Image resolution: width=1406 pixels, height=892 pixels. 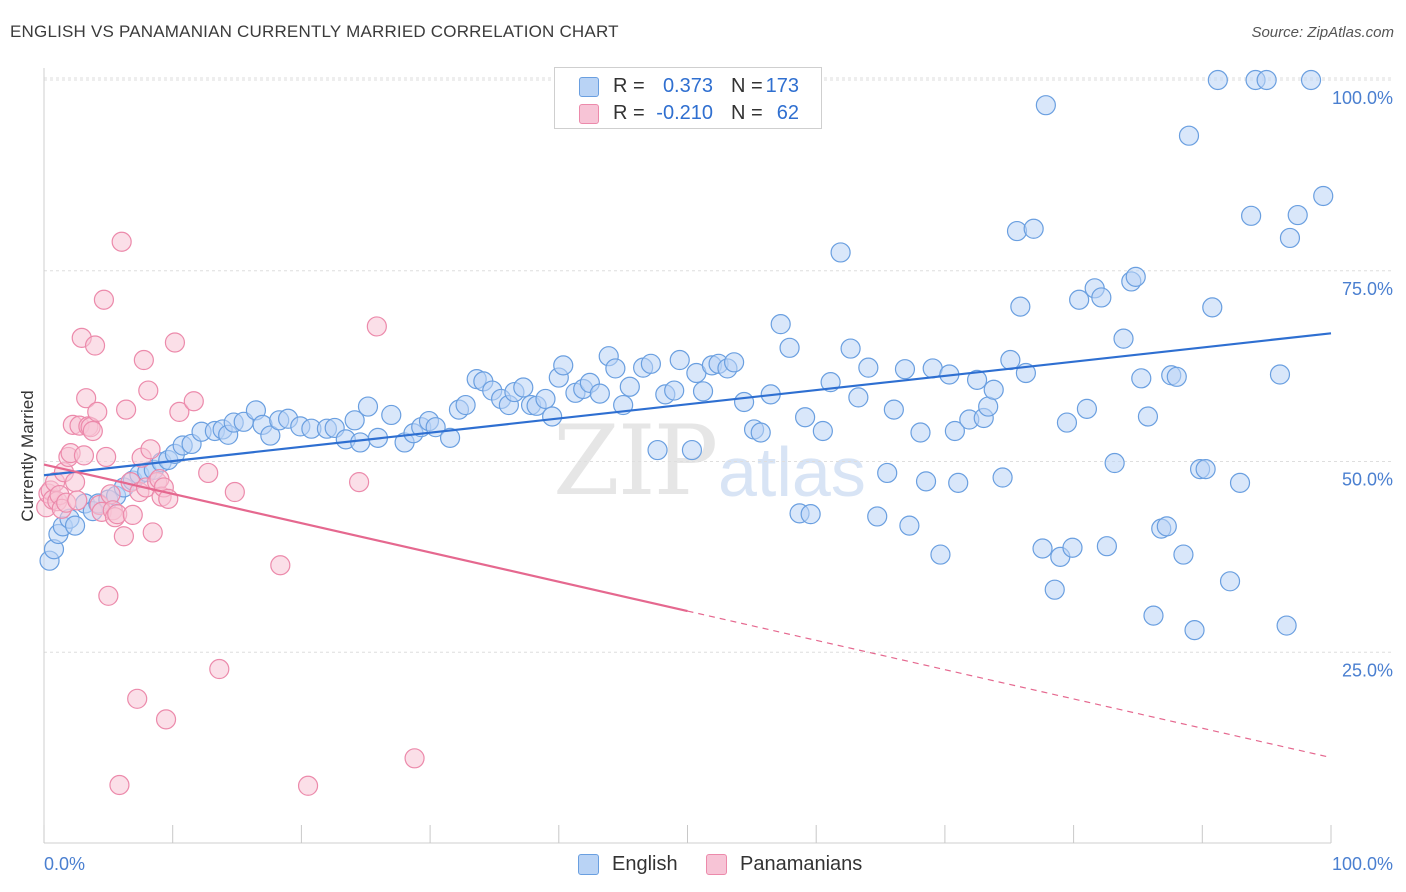 I want to click on watermark-atlas: atlas, so click(x=792, y=472).